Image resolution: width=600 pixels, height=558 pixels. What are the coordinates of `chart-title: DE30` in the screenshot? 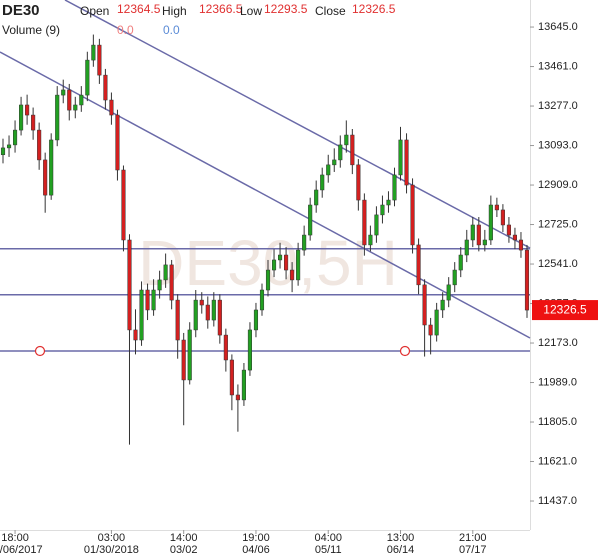 It's located at (21, 10).